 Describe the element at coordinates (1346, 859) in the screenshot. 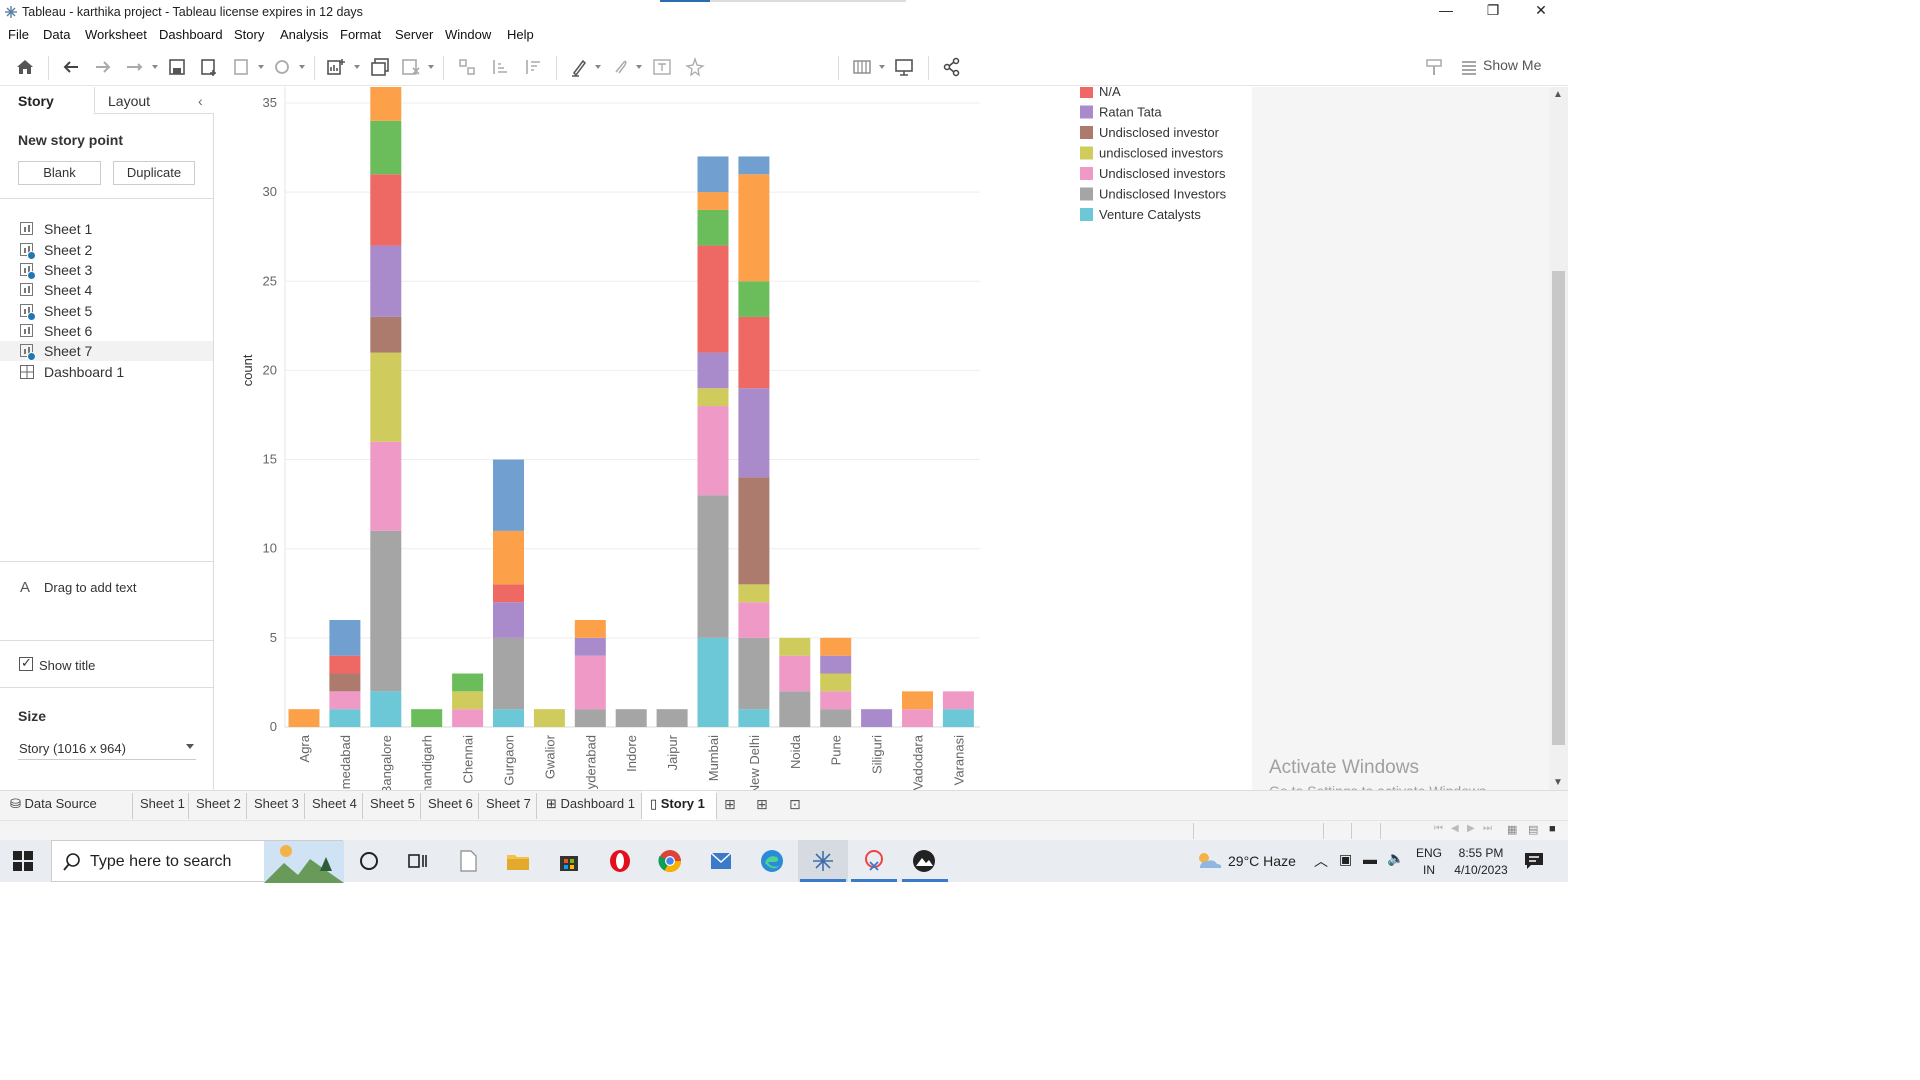

I see `meet-now-icon: ▣` at that location.